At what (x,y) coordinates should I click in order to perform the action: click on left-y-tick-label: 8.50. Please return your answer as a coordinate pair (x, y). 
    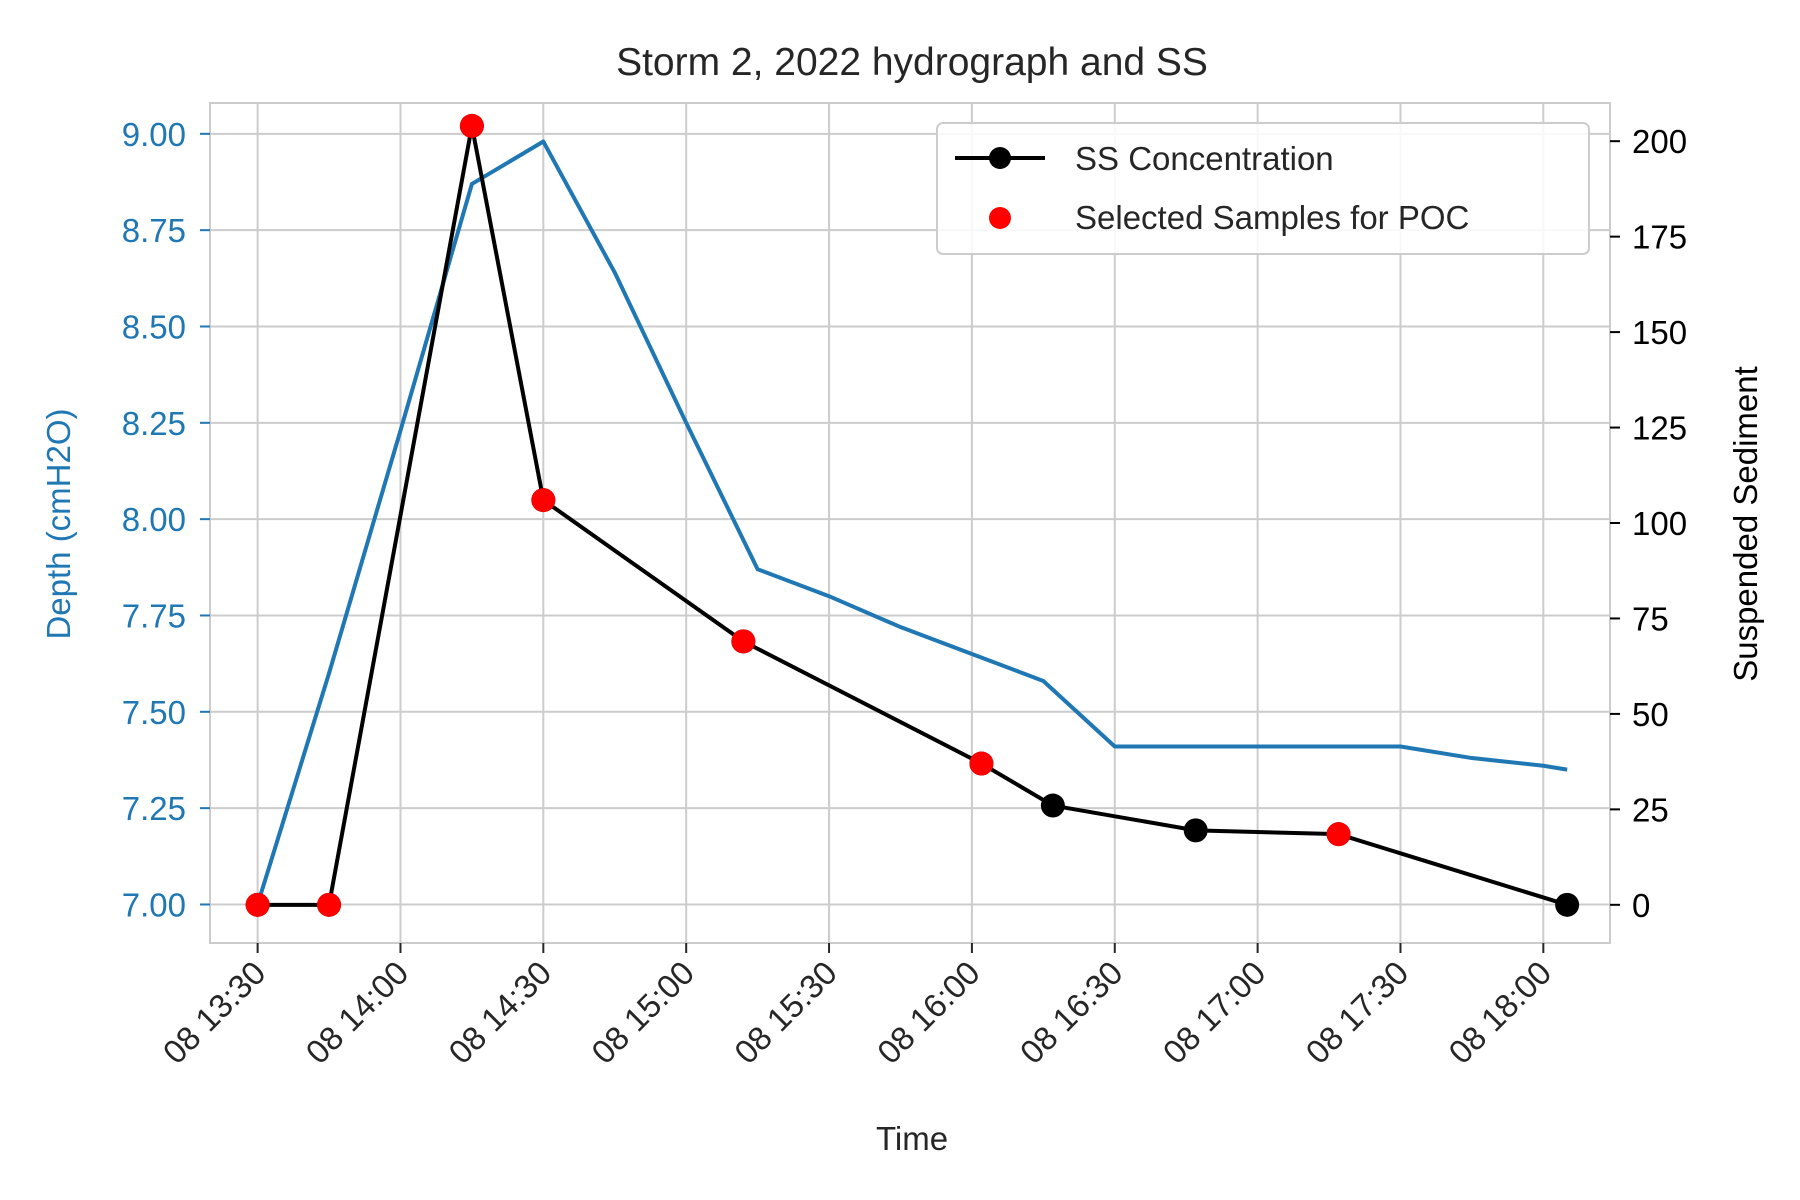
    Looking at the image, I should click on (154, 326).